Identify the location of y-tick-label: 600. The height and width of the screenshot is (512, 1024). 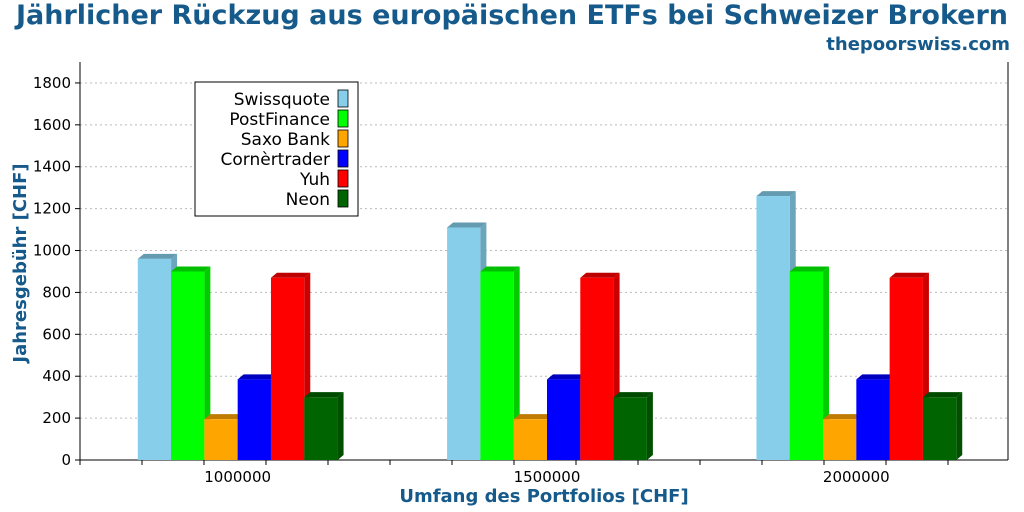
(56, 334).